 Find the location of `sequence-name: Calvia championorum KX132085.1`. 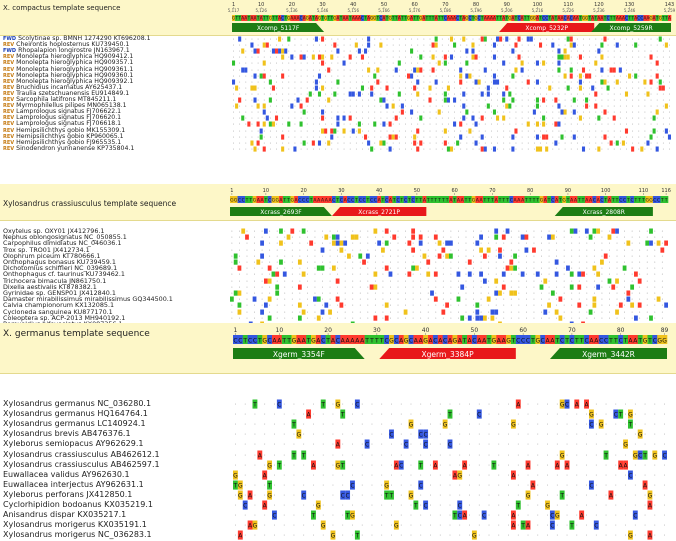

sequence-name: Calvia championorum KX132085.1 is located at coordinates (58, 305).